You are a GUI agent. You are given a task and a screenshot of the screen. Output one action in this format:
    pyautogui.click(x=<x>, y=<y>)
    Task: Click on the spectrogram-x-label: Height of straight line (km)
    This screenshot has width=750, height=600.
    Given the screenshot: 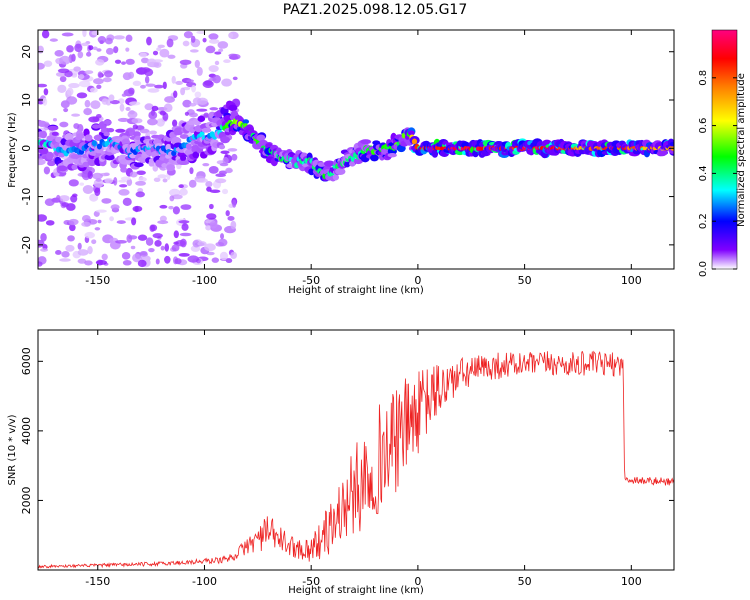 What is the action you would take?
    pyautogui.click(x=356, y=290)
    